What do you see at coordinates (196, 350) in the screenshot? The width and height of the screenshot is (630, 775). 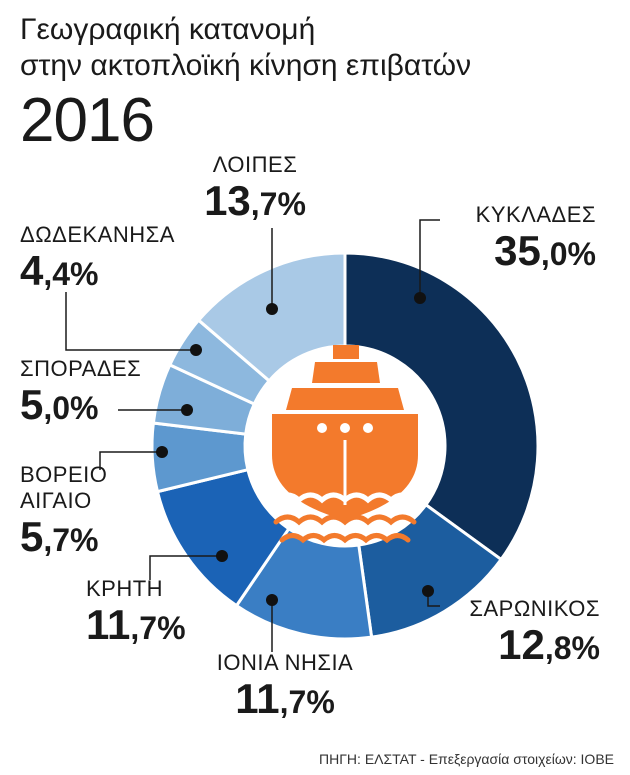 I see `leader-dot-dodekanisa` at bounding box center [196, 350].